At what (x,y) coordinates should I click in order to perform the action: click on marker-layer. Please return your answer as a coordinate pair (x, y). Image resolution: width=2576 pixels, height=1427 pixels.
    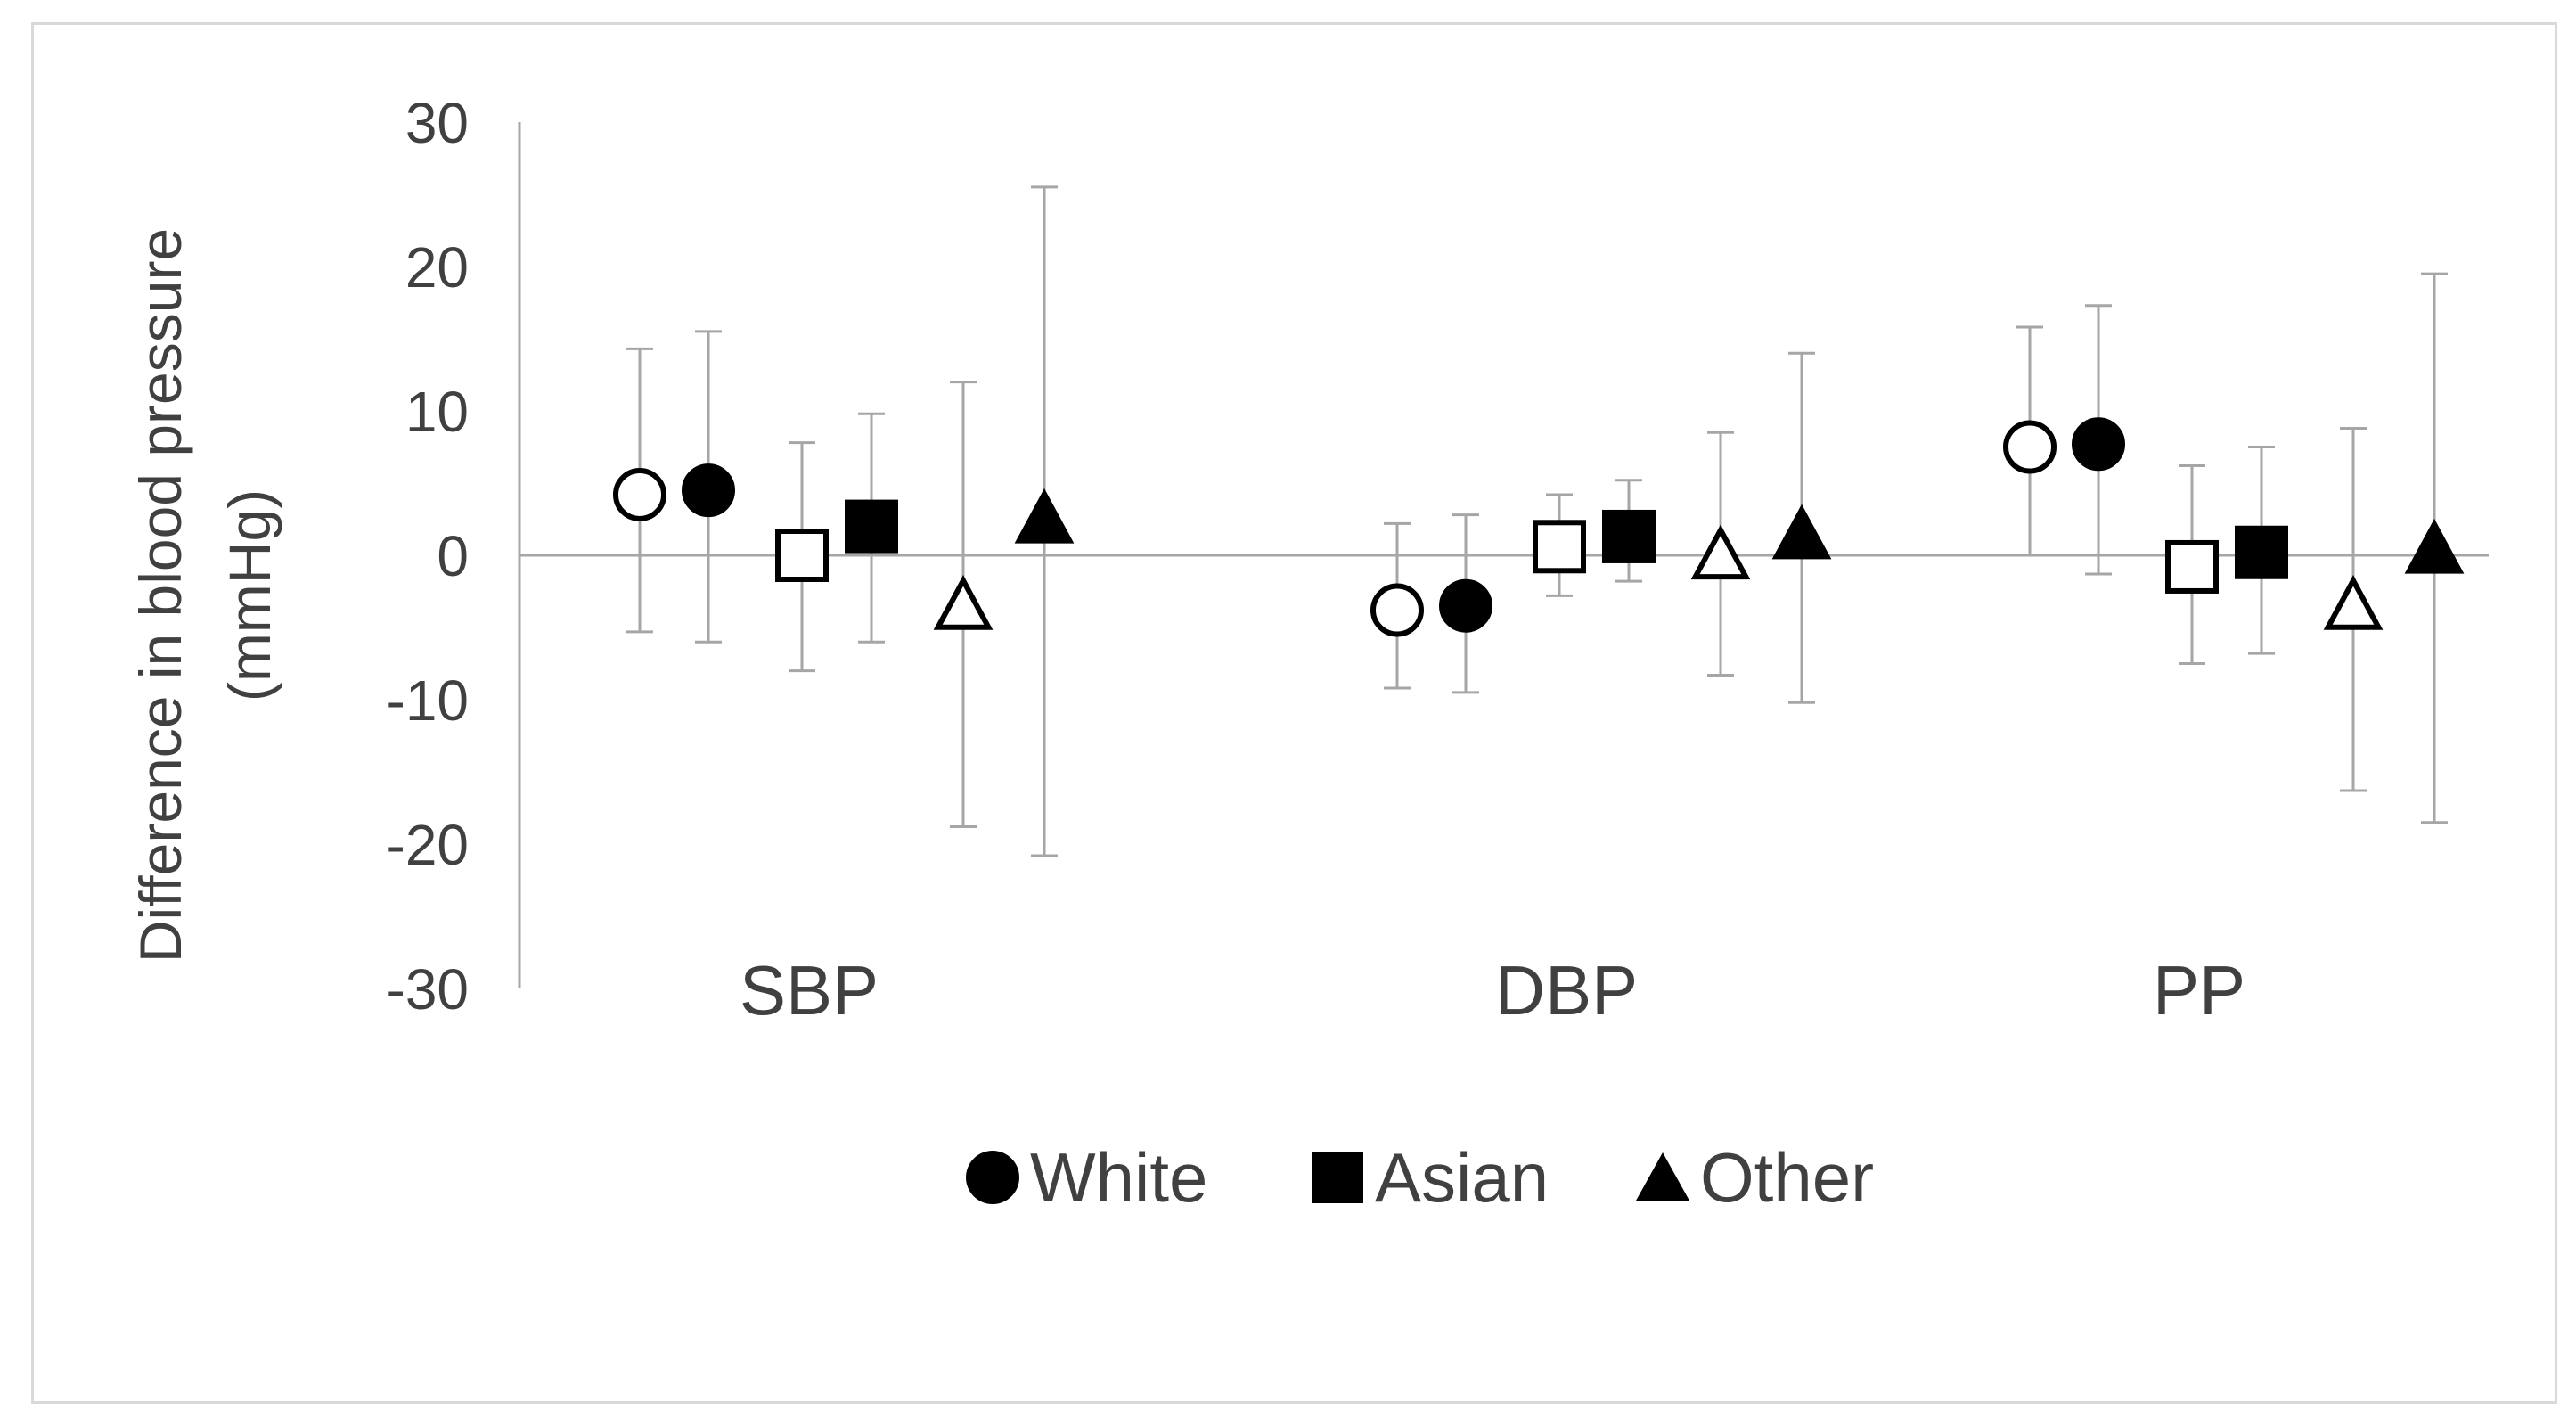
    Looking at the image, I should click on (1539, 527).